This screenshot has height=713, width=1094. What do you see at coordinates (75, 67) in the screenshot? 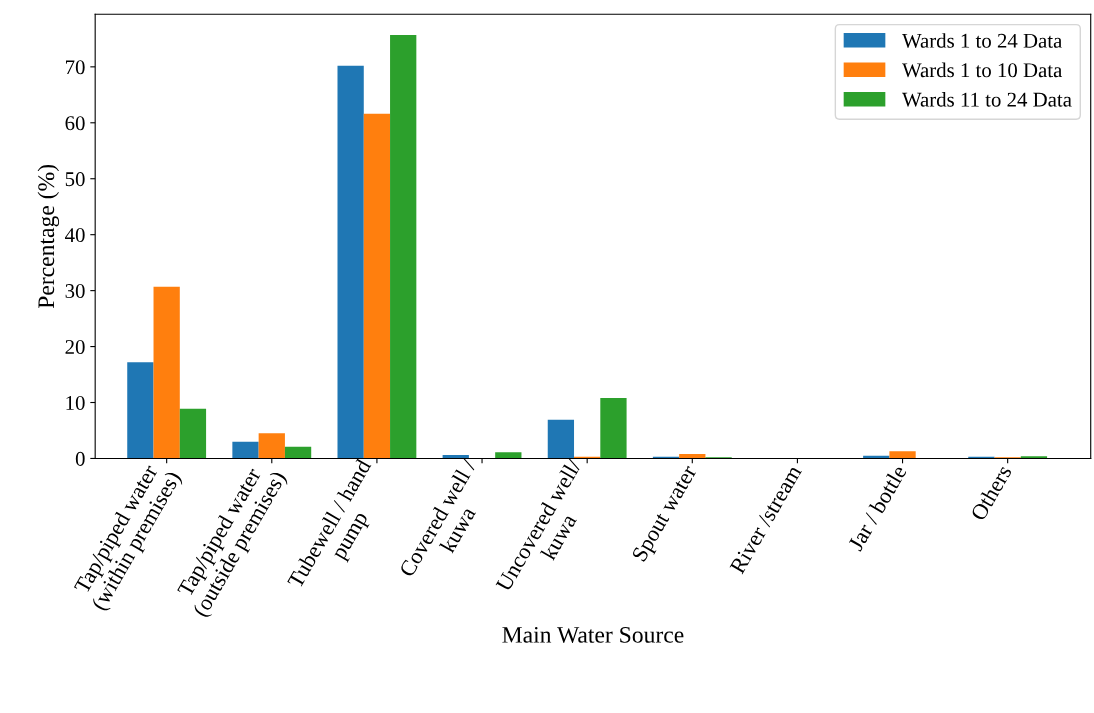
I see `y-tick-label: 70` at bounding box center [75, 67].